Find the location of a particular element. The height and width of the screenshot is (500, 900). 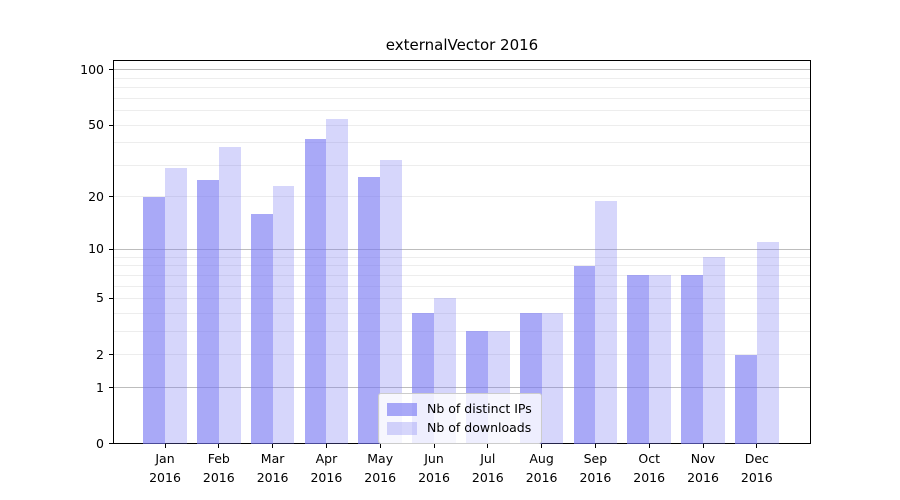

x-tick-label-month: Apr is located at coordinates (326, 458).